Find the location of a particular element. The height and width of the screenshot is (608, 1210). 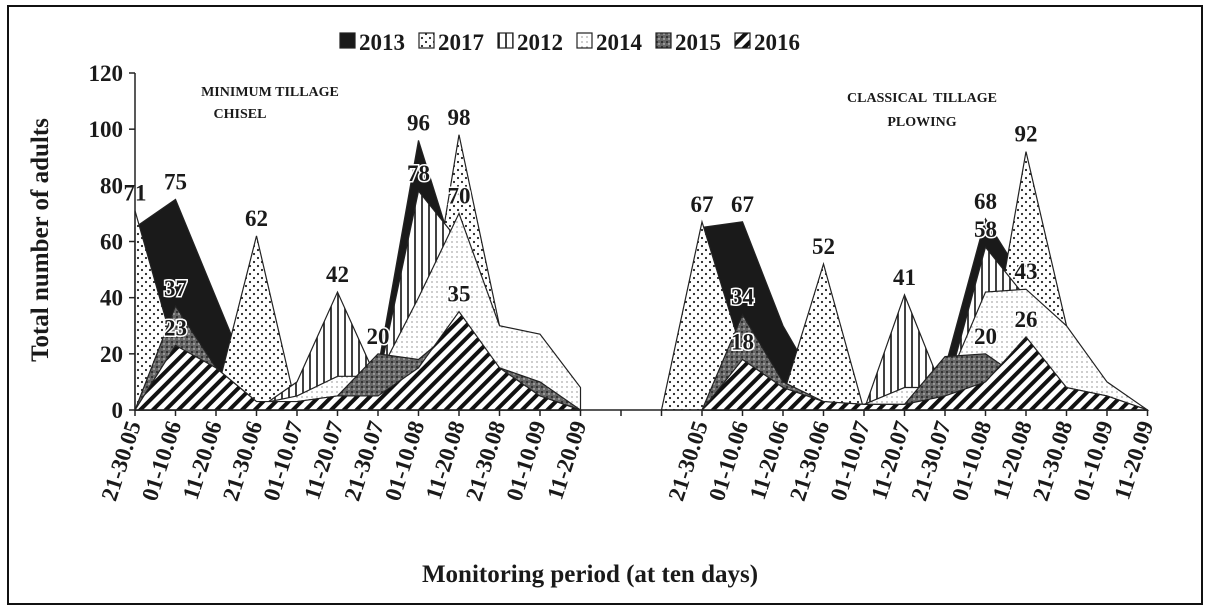

data-label: 35 is located at coordinates (459, 294).